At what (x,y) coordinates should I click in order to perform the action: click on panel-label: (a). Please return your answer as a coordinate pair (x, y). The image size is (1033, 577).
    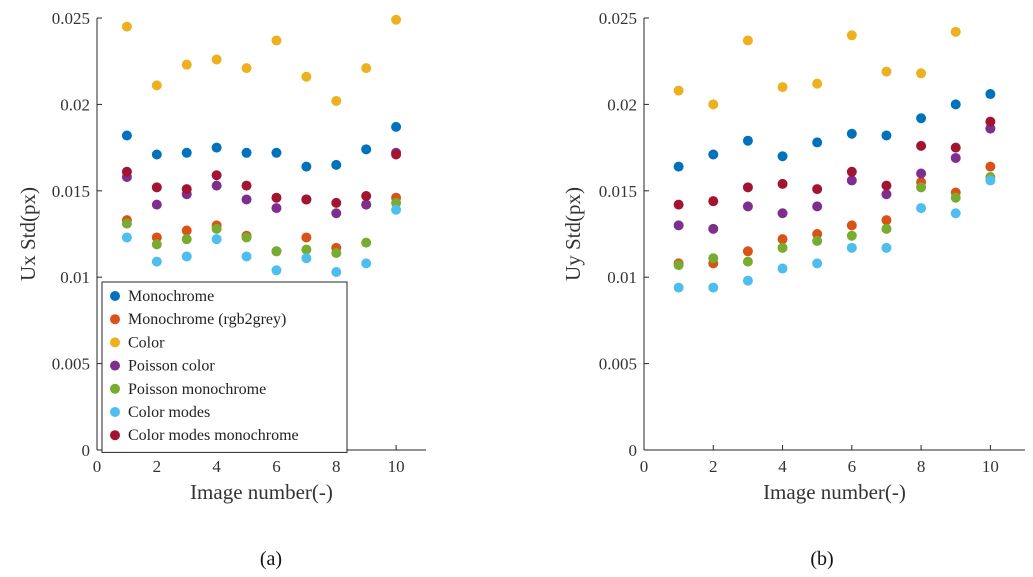
    Looking at the image, I should click on (271, 559).